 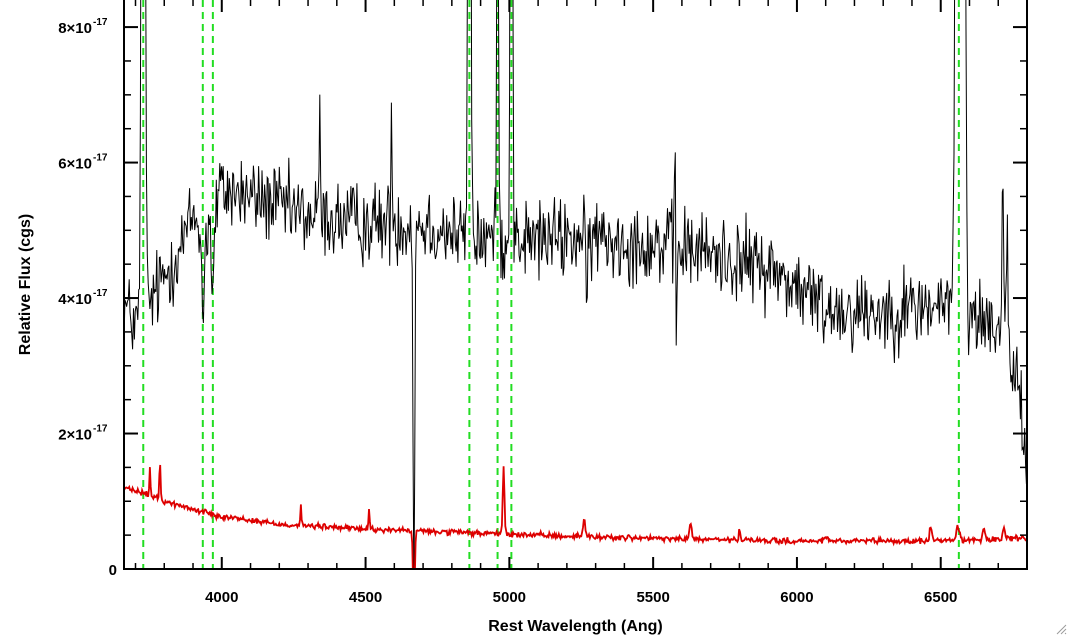 I want to click on x-tick-label: 6500, so click(x=940, y=597).